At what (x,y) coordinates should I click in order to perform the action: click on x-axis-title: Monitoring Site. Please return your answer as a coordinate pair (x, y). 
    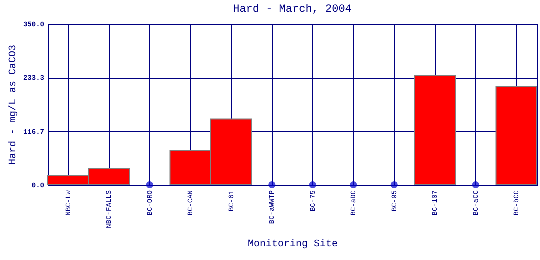
    Looking at the image, I should click on (293, 244).